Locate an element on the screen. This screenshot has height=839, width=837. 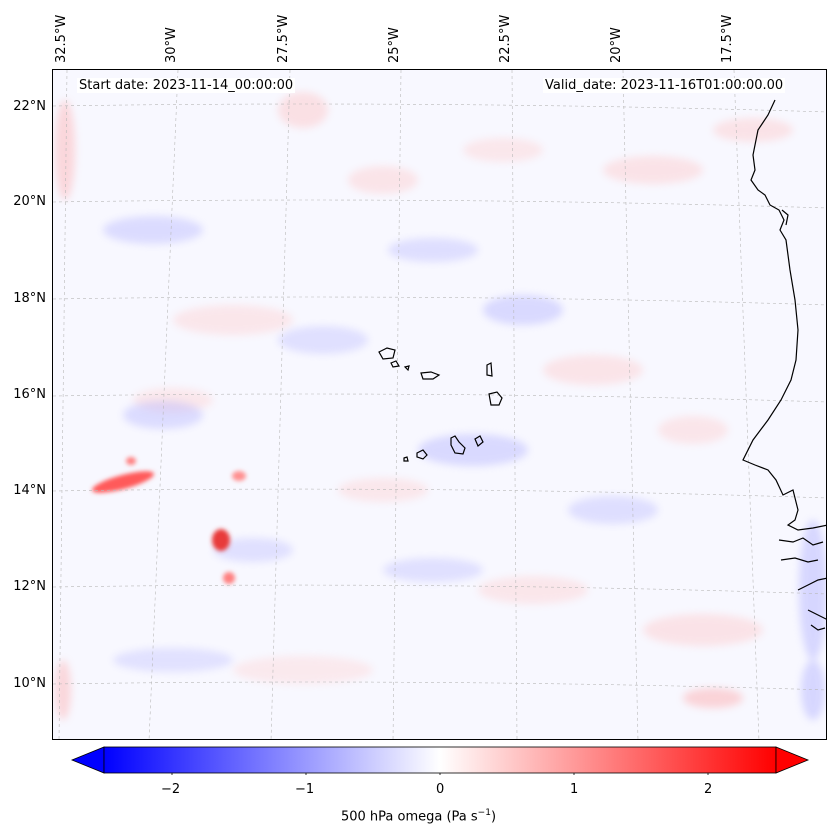
lat-label-10n: 10°N is located at coordinates (29, 683).